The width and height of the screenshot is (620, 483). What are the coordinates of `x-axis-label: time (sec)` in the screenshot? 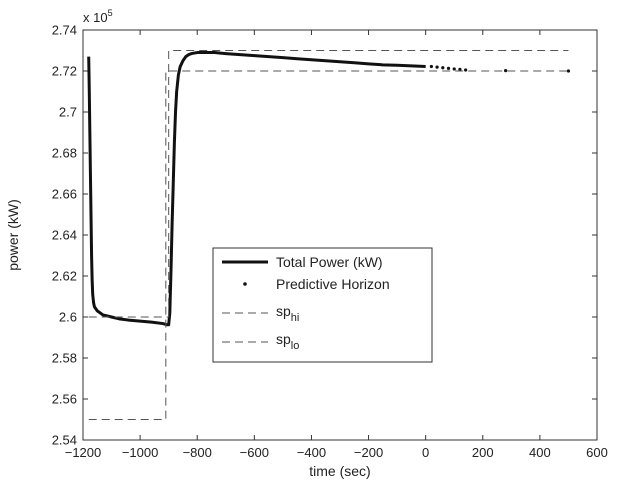 It's located at (339, 471).